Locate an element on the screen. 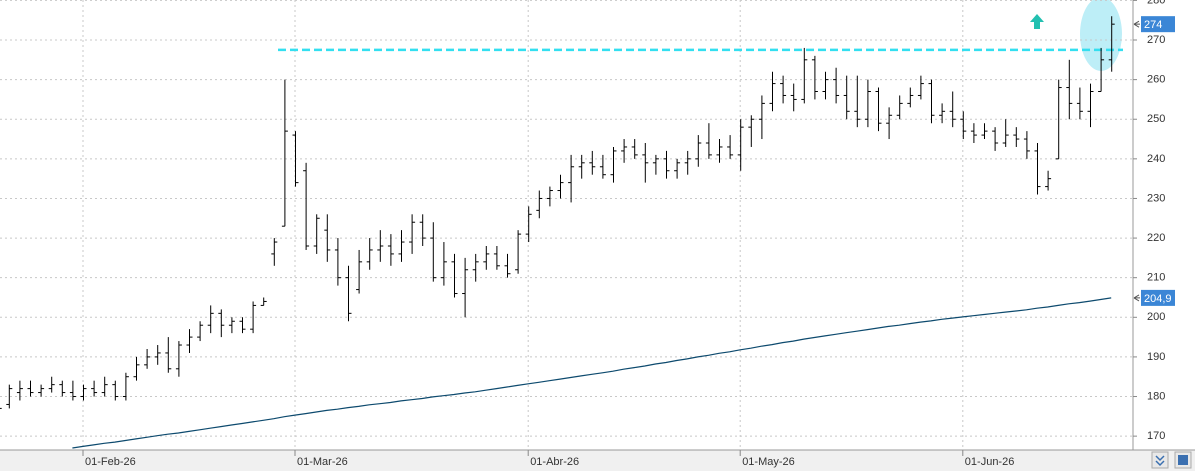  x-axis-strip is located at coordinates (597, 460).